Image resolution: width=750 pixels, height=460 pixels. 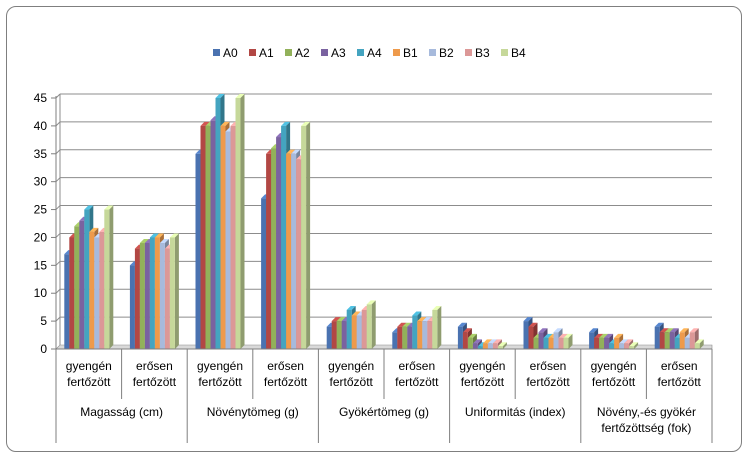 I want to click on y-tick-label: 15, so click(x=41, y=265).